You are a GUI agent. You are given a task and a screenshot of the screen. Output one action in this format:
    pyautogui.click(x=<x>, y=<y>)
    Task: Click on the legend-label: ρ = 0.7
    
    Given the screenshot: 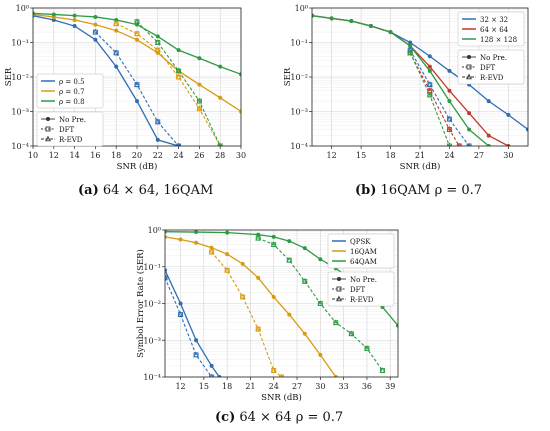 What is the action you would take?
    pyautogui.click(x=72, y=92)
    